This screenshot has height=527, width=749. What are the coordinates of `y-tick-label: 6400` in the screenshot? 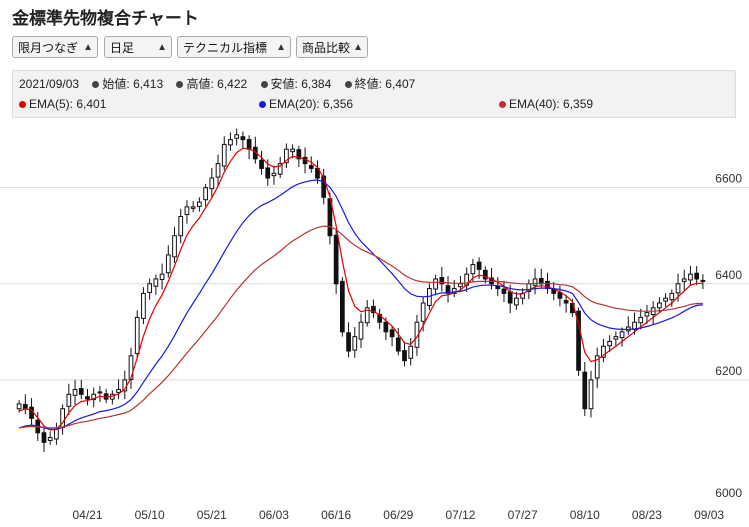 It's located at (728, 275).